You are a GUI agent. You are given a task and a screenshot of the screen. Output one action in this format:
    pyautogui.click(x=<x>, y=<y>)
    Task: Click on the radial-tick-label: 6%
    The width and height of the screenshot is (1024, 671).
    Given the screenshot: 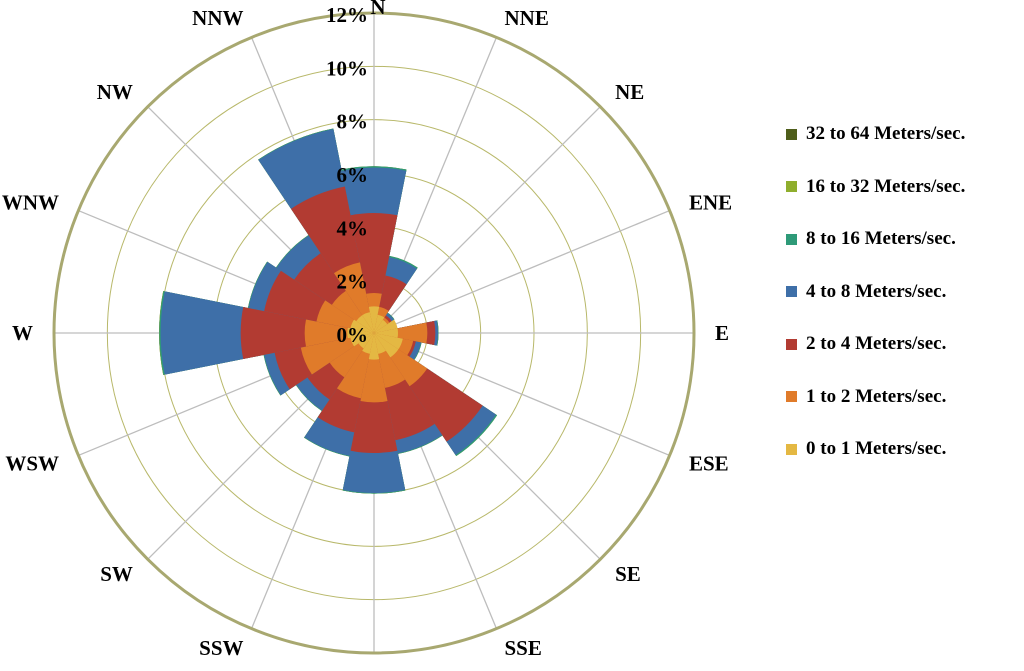 What is the action you would take?
    pyautogui.click(x=353, y=175)
    